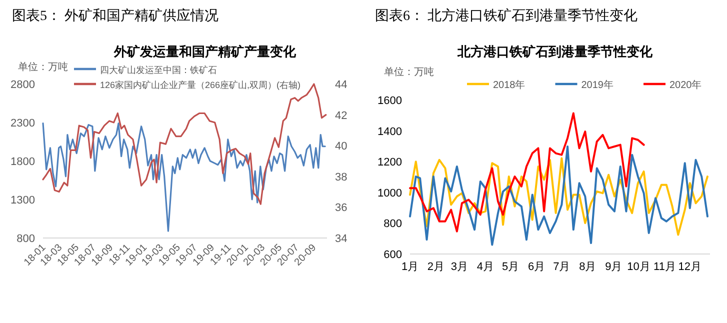 The width and height of the screenshot is (727, 323). Describe the element at coordinates (410, 267) in the screenshot. I see `x-tick-label: 1月` at that location.